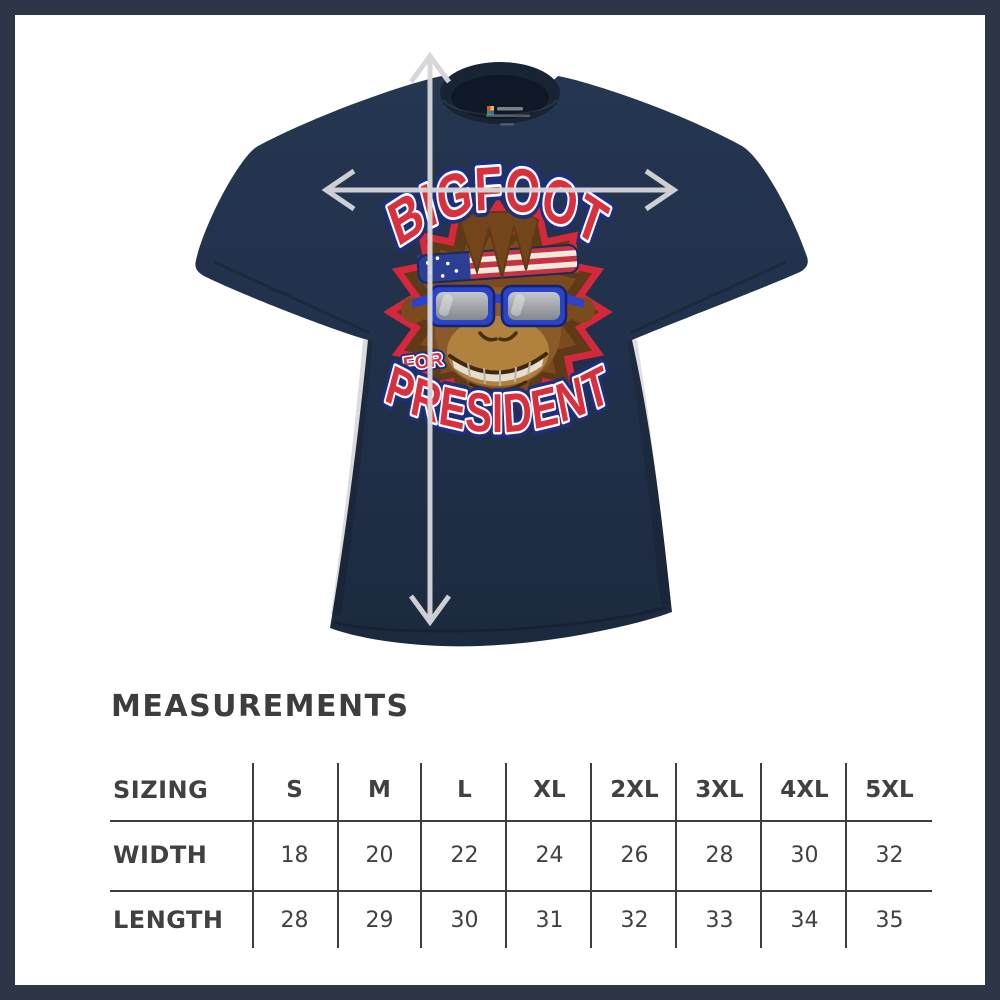  What do you see at coordinates (521, 790) in the screenshot?
I see `table-header-row: SIZING S M L XL 2XL 3XL 4XL 5XL` at bounding box center [521, 790].